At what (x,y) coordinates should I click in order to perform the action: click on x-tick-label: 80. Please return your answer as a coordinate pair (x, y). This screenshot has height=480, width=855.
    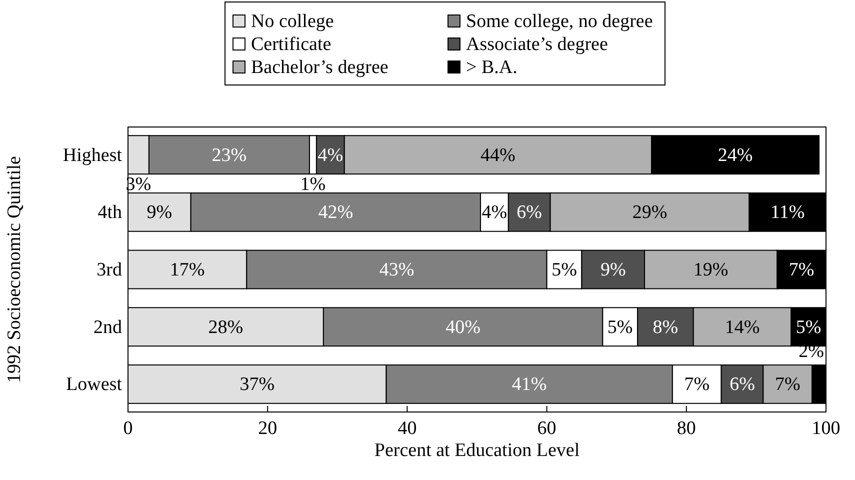
    Looking at the image, I should click on (686, 428).